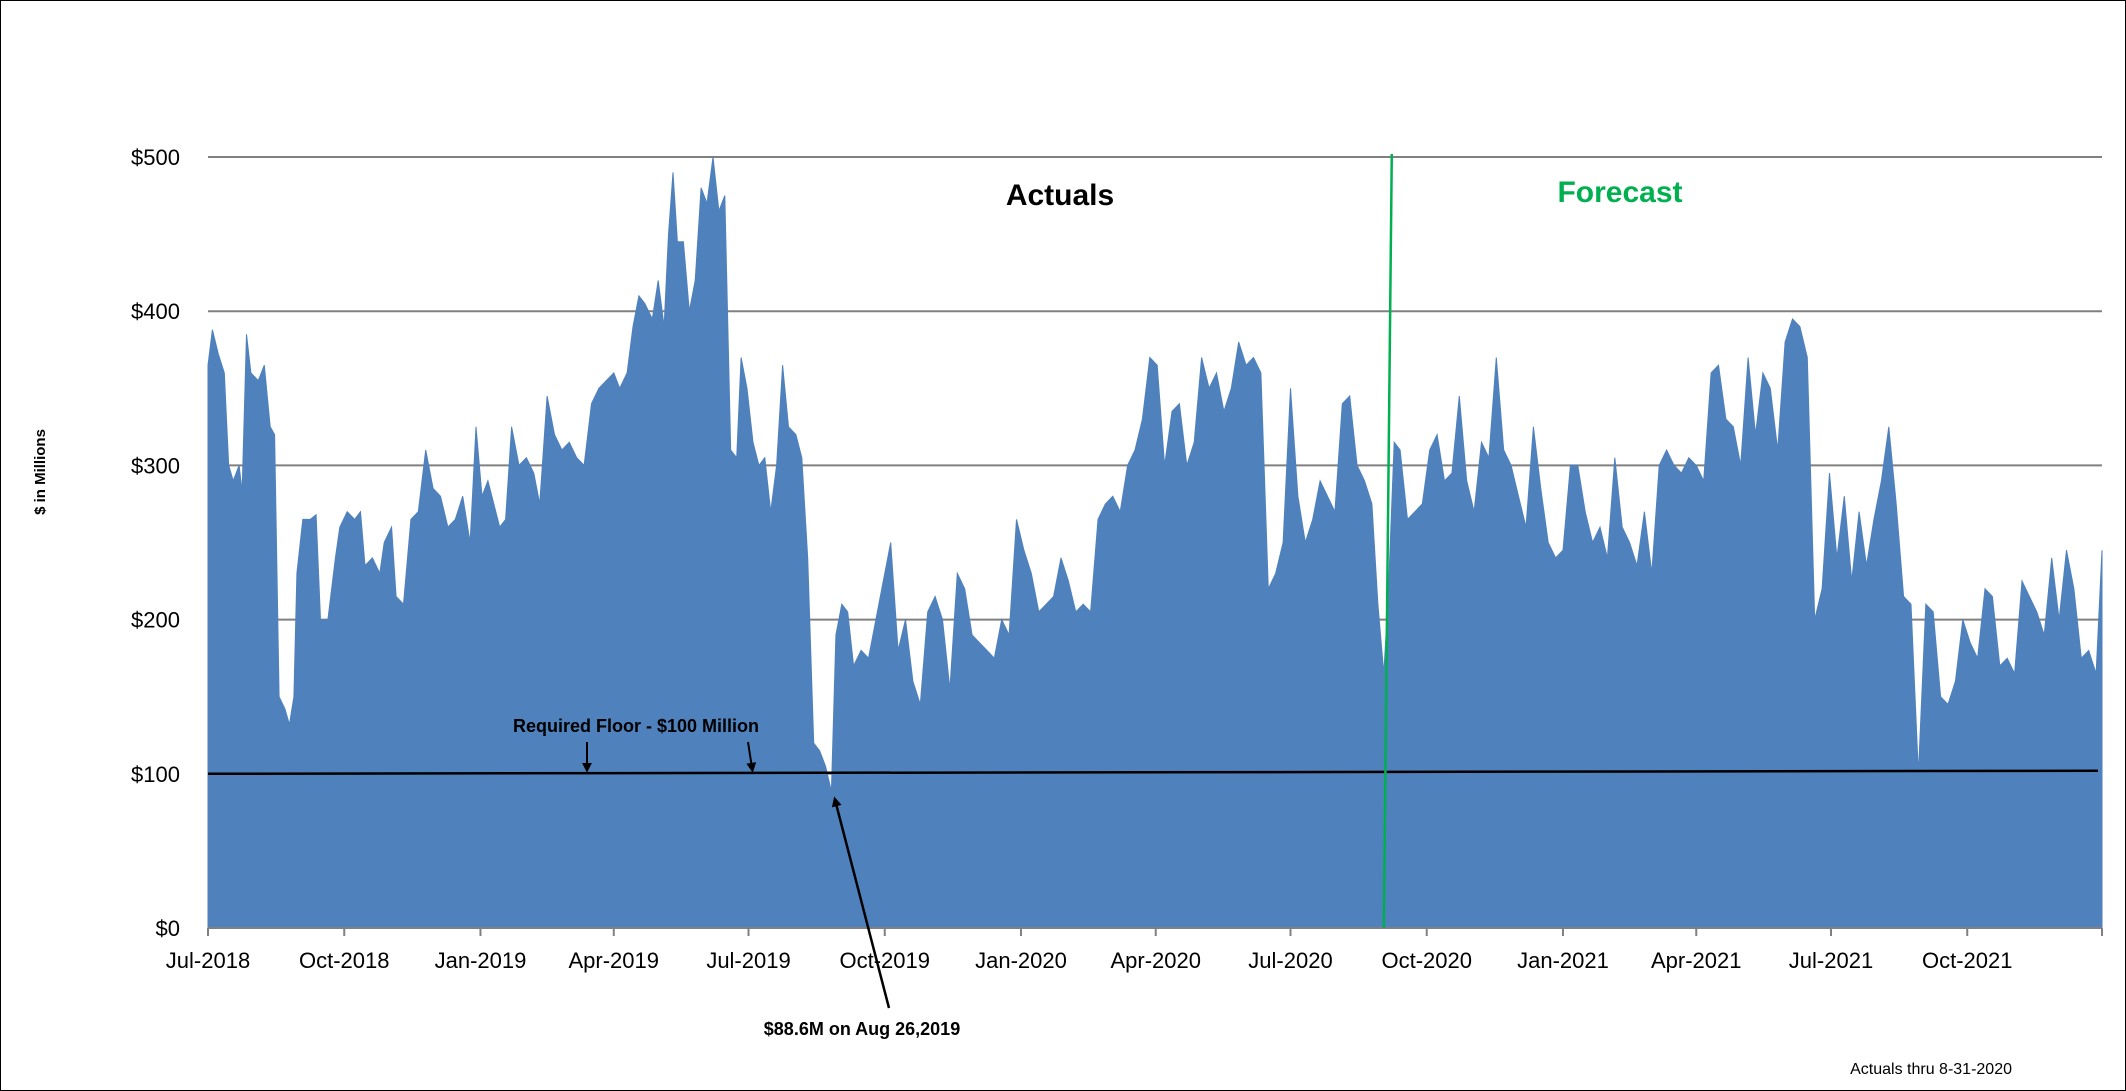  I want to click on x-tick-label: Oct-2020, so click(1426, 960).